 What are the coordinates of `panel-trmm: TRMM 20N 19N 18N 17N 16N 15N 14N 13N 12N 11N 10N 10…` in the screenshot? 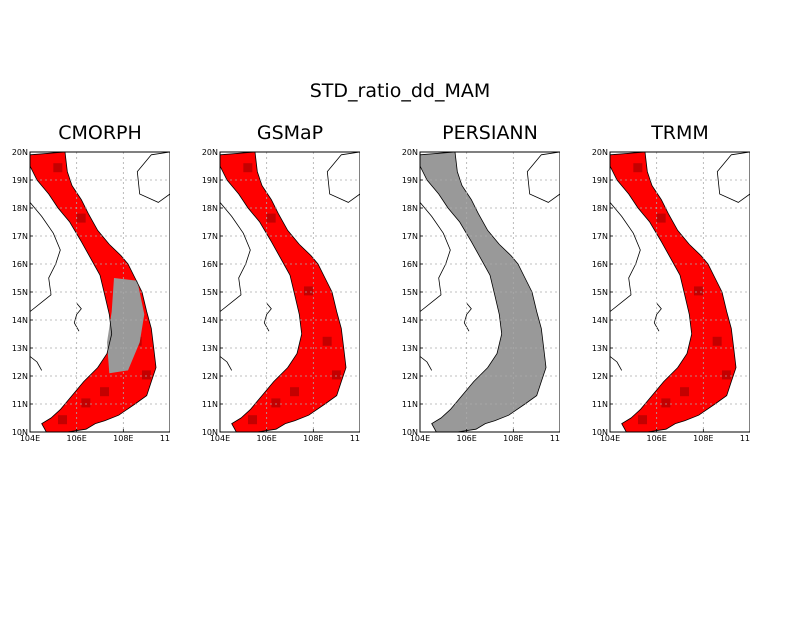 It's located at (670, 287).